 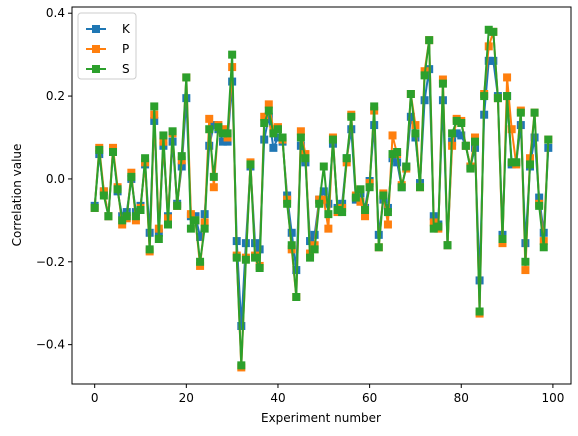 What do you see at coordinates (108, 69) in the screenshot?
I see `legend-entry: S` at bounding box center [108, 69].